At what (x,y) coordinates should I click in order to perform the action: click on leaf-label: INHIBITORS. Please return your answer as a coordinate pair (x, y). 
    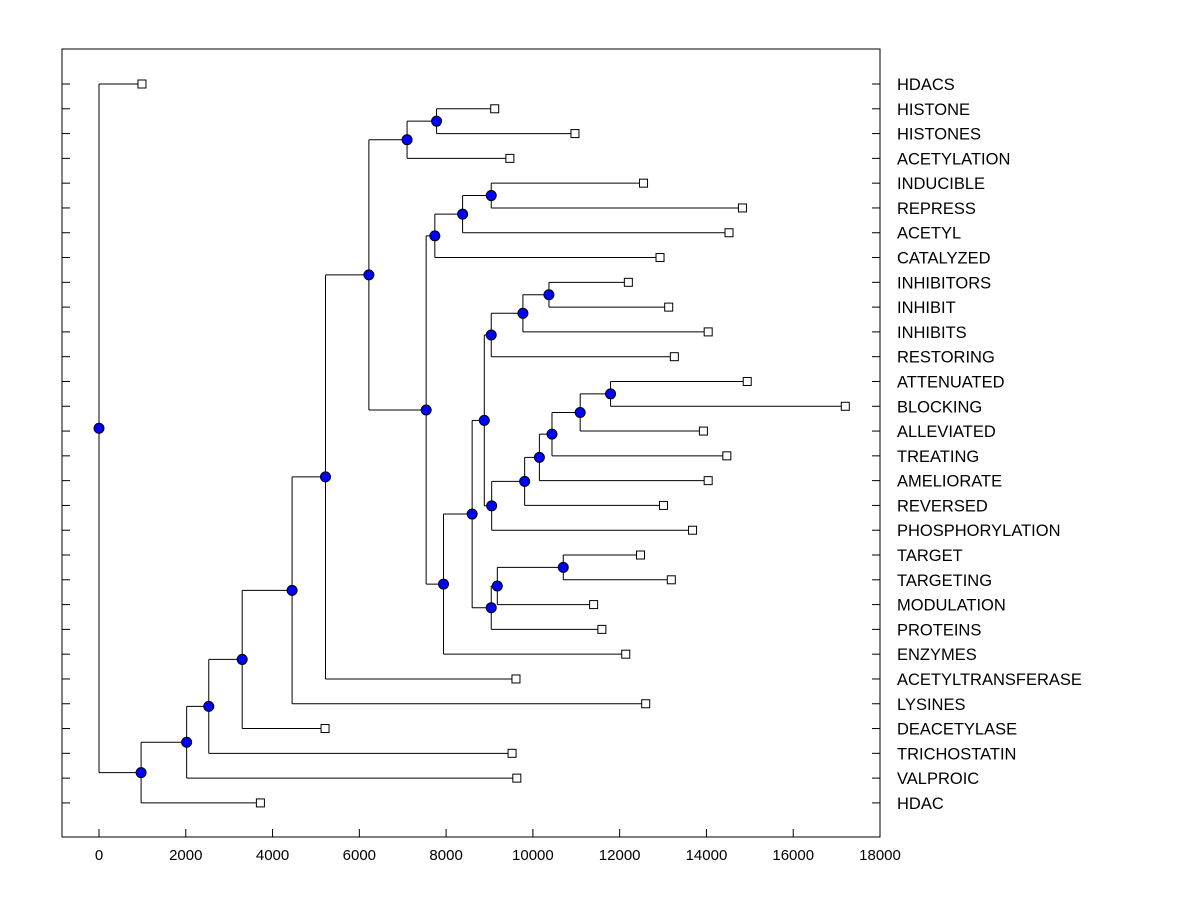
    Looking at the image, I should click on (944, 283).